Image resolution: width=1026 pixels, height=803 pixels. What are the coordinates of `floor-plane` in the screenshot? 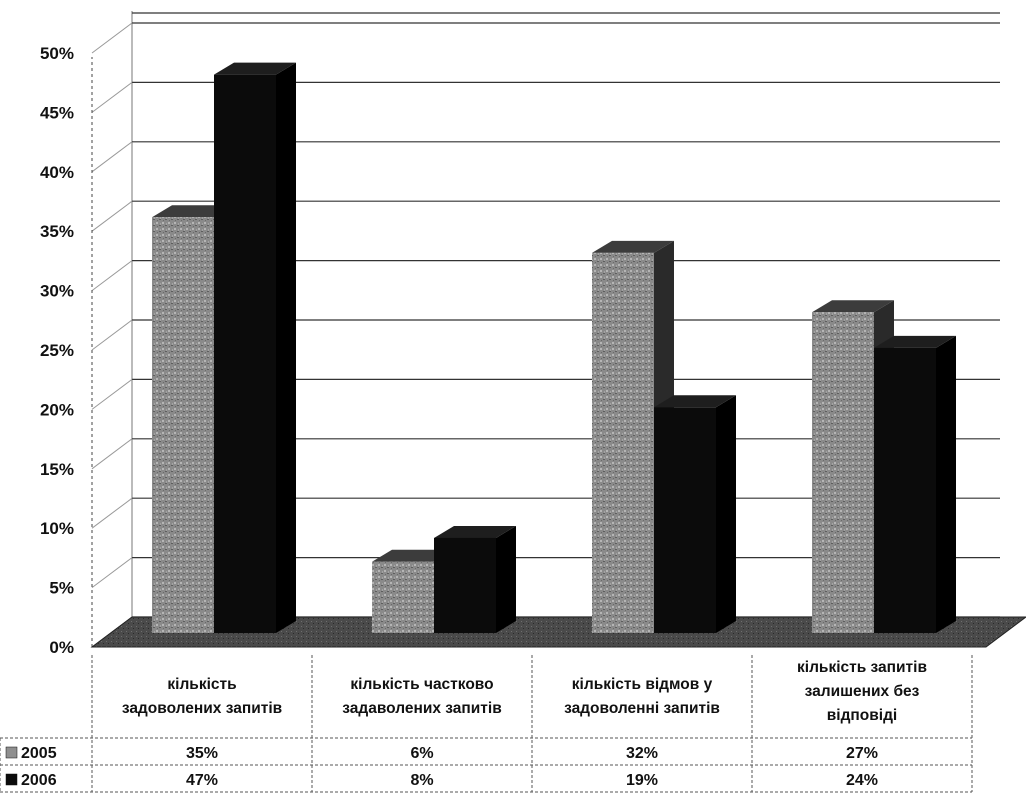 It's located at (558, 632).